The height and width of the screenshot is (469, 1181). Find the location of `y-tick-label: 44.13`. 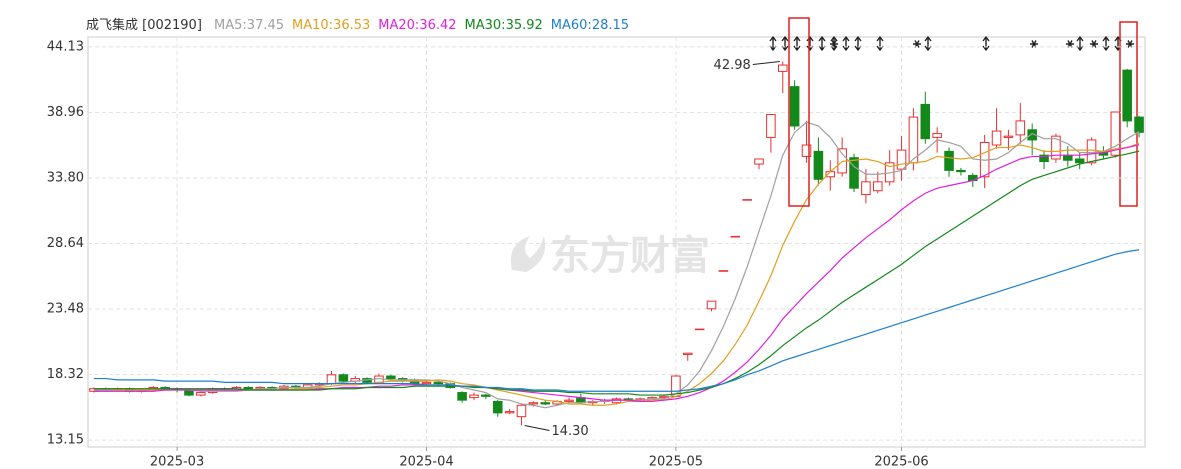

y-tick-label: 44.13 is located at coordinates (65, 46).